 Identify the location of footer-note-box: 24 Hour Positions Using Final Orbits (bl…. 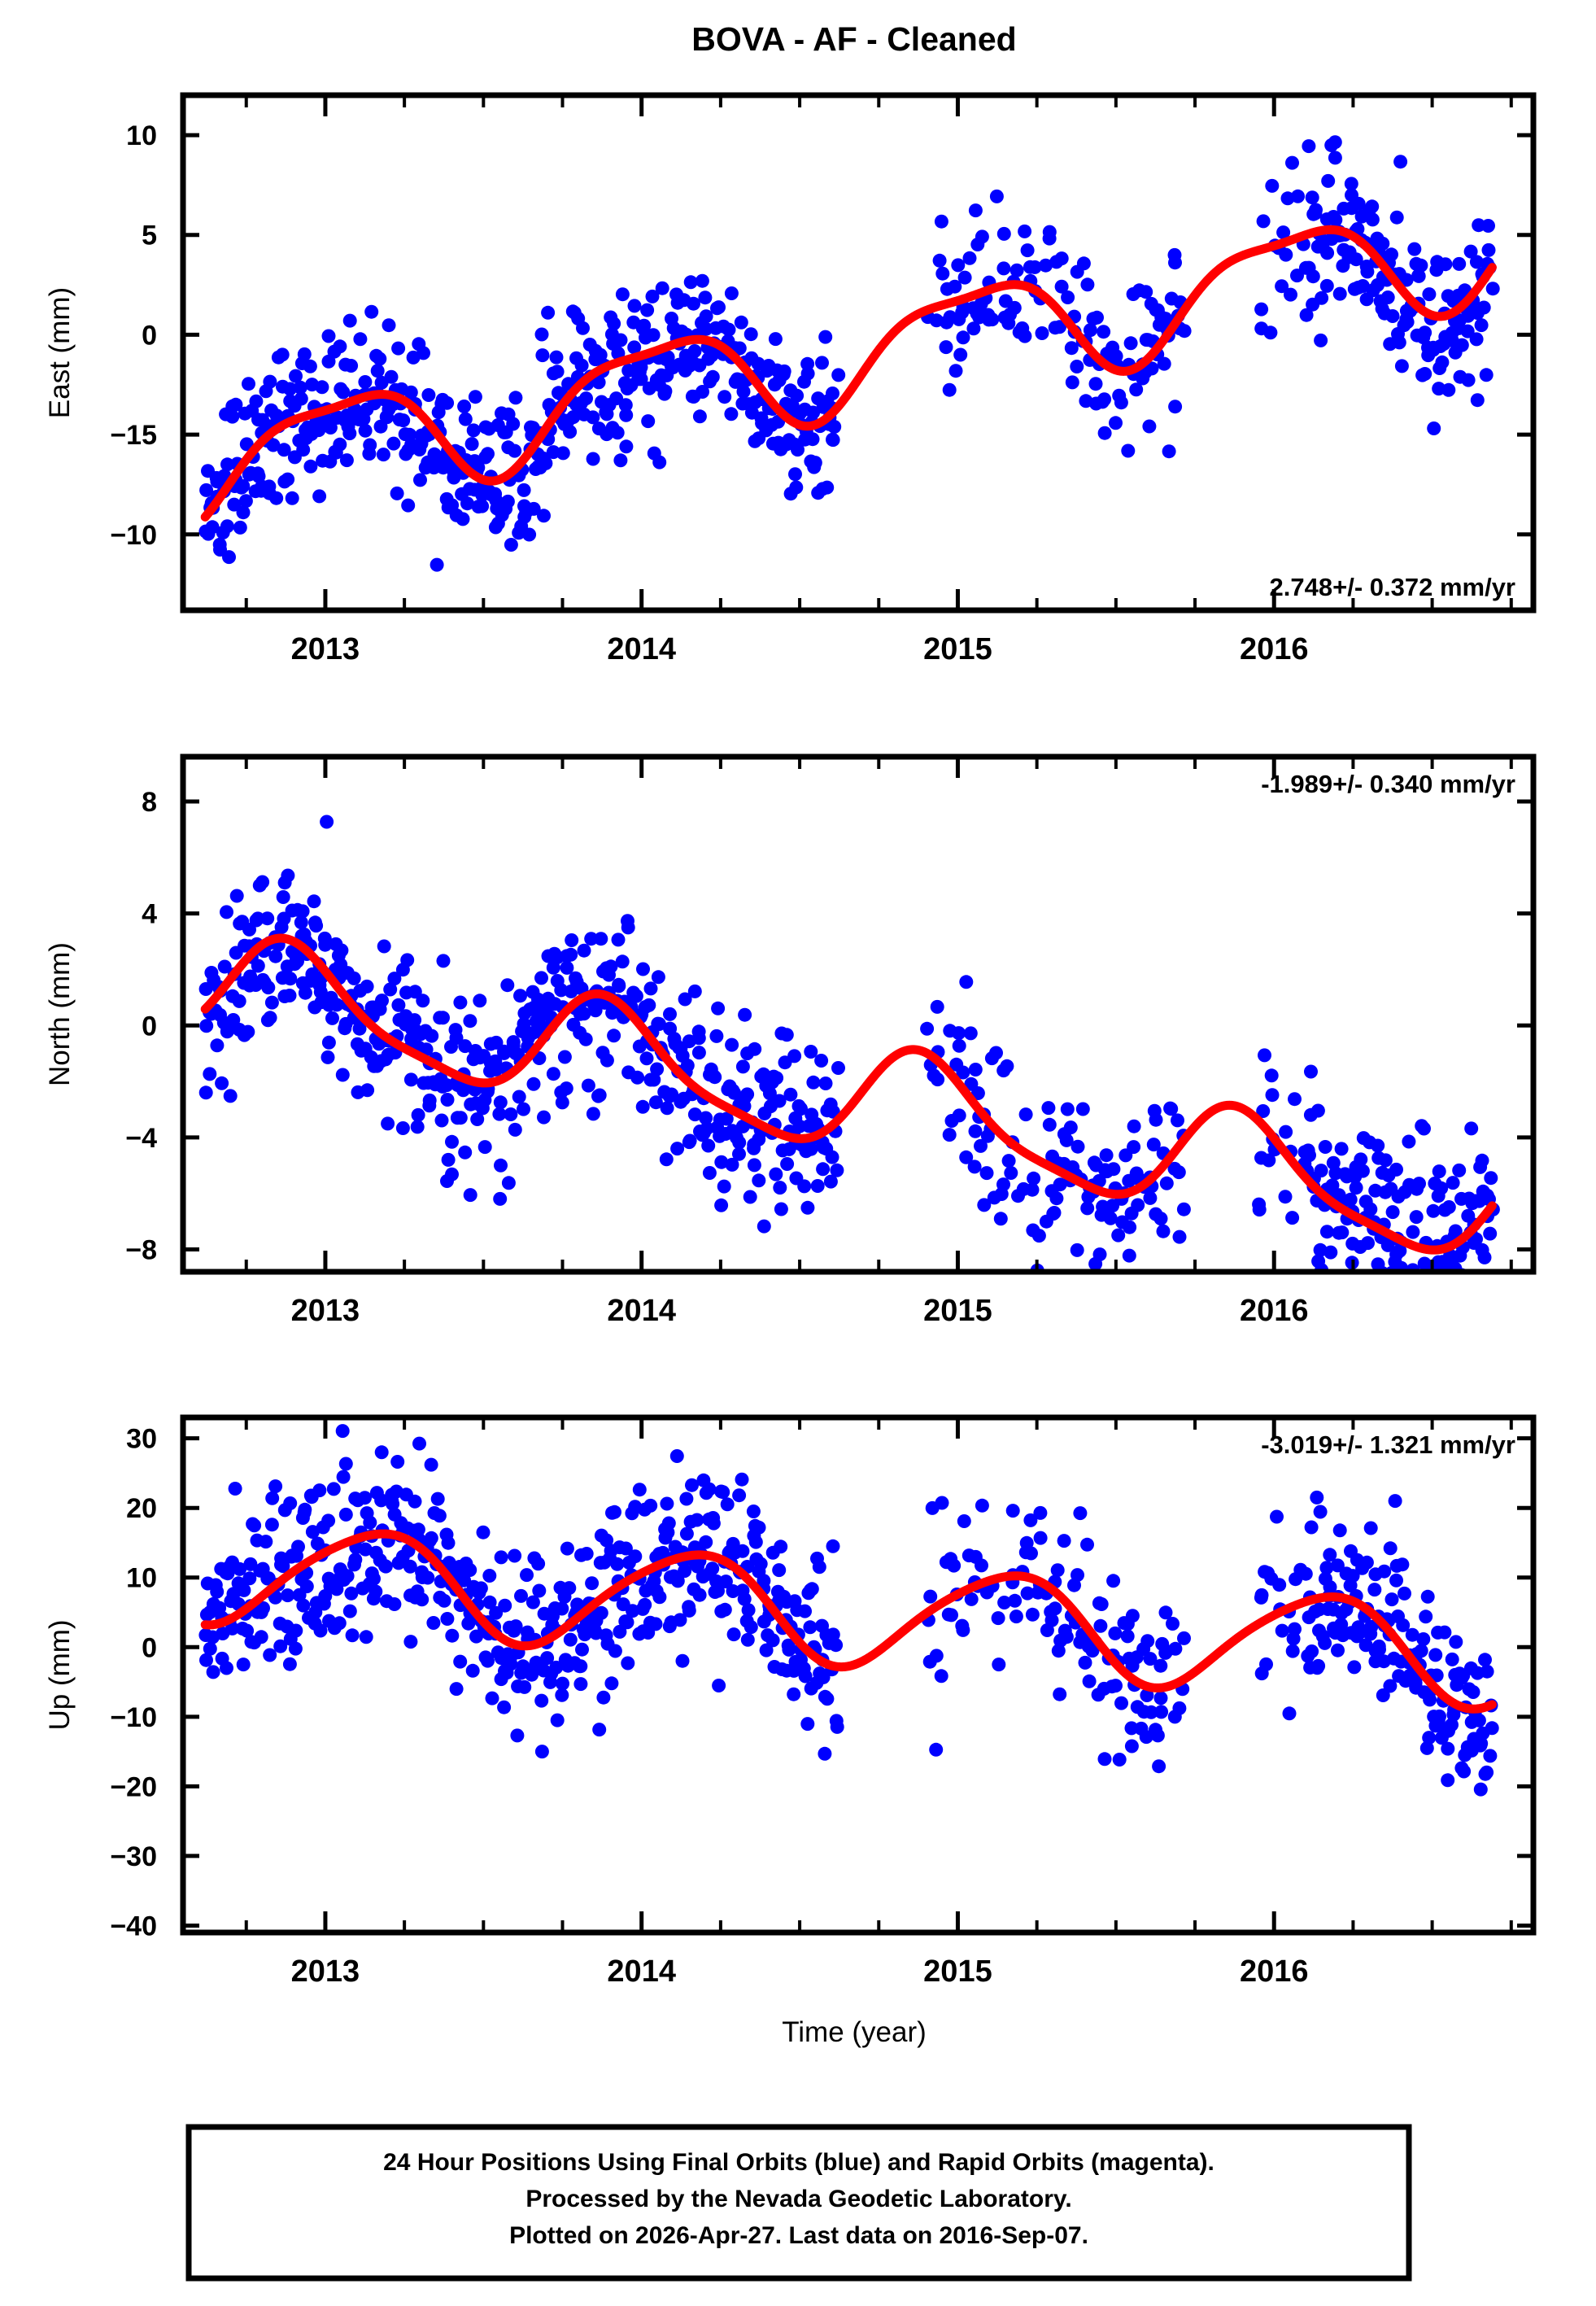
(798, 2203).